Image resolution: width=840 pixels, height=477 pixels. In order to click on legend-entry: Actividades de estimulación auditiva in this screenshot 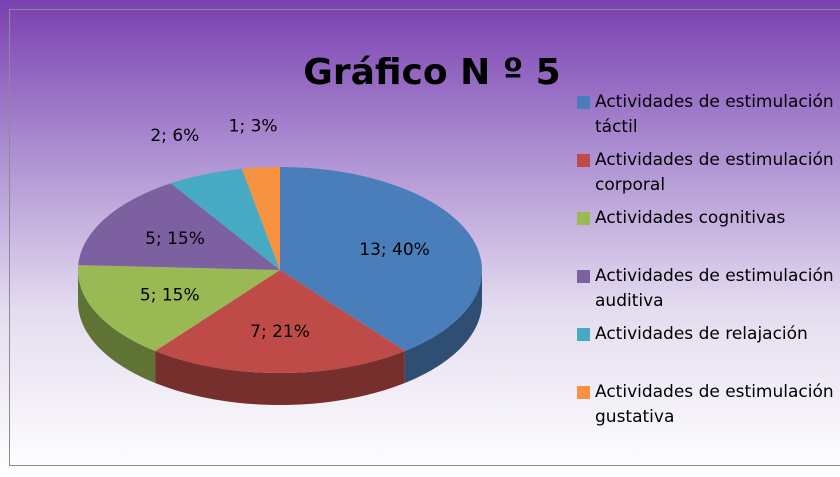, I will do `click(706, 293)`.